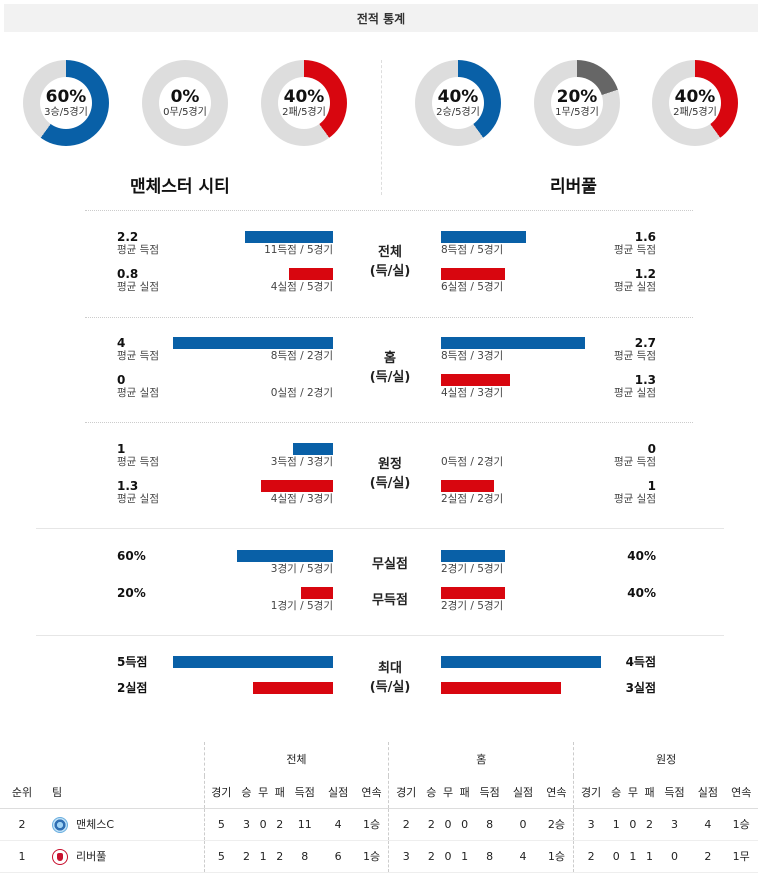  What do you see at coordinates (708, 824) in the screenshot?
I see `away-stat-cell: 4` at bounding box center [708, 824].